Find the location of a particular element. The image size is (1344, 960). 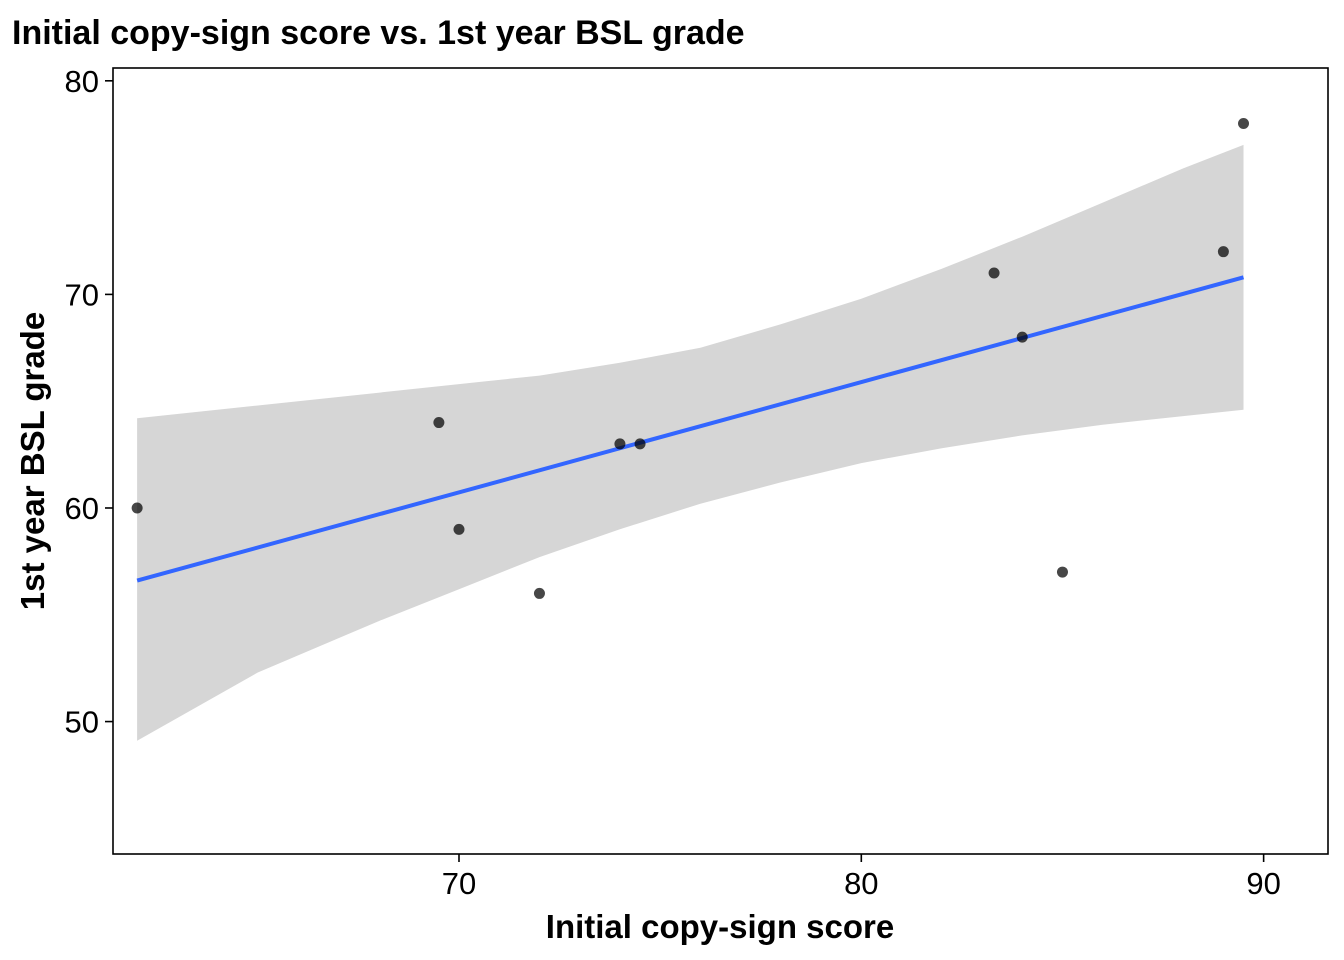

y-tick-label: 80 is located at coordinates (82, 81).